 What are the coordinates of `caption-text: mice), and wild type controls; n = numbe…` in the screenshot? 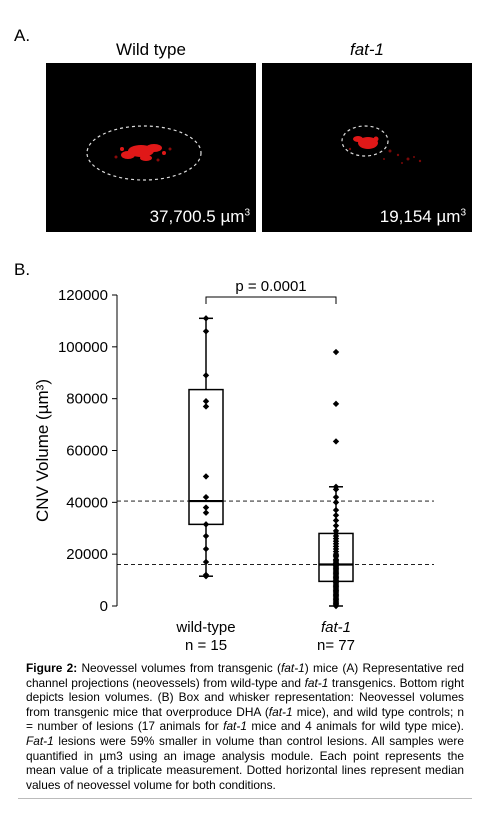 It's located at (245, 719).